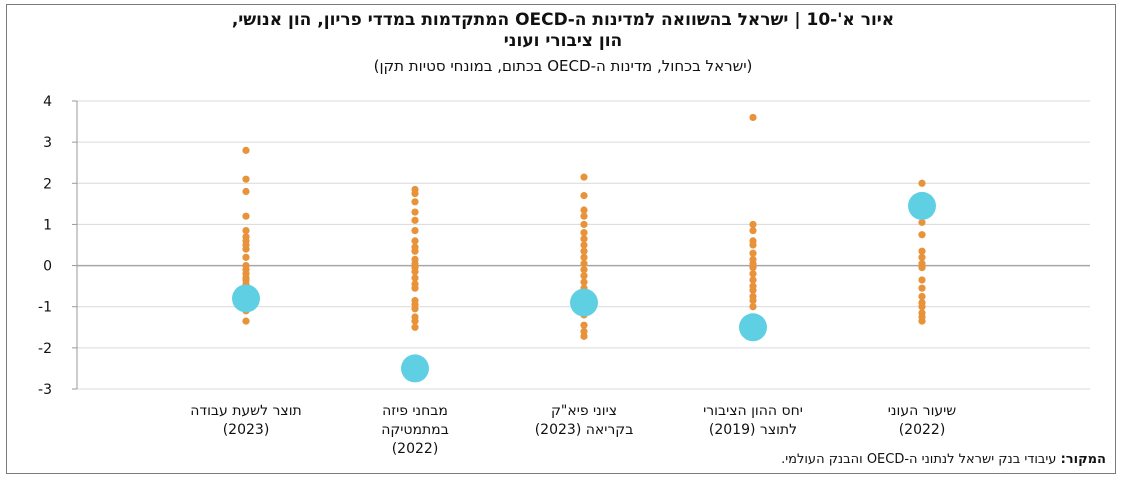 The image size is (1126, 482). Describe the element at coordinates (753, 421) in the screenshot. I see `category-label-public-capital: יחס ההון הציבורי לתוצר (2019)` at that location.